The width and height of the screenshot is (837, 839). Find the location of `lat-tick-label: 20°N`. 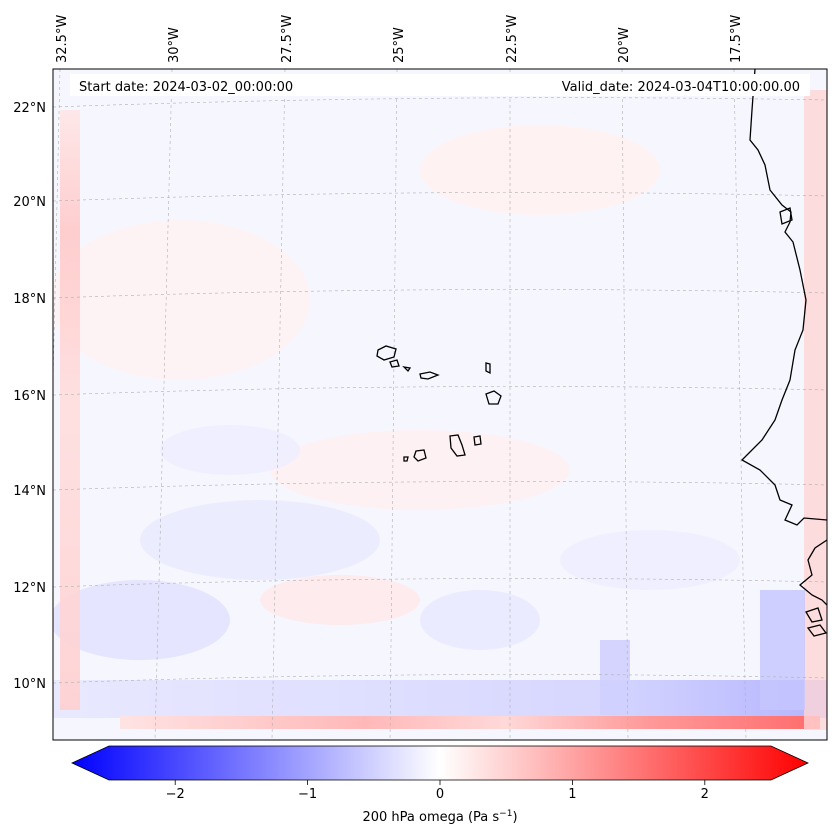

lat-tick-label: 20°N is located at coordinates (29, 202).